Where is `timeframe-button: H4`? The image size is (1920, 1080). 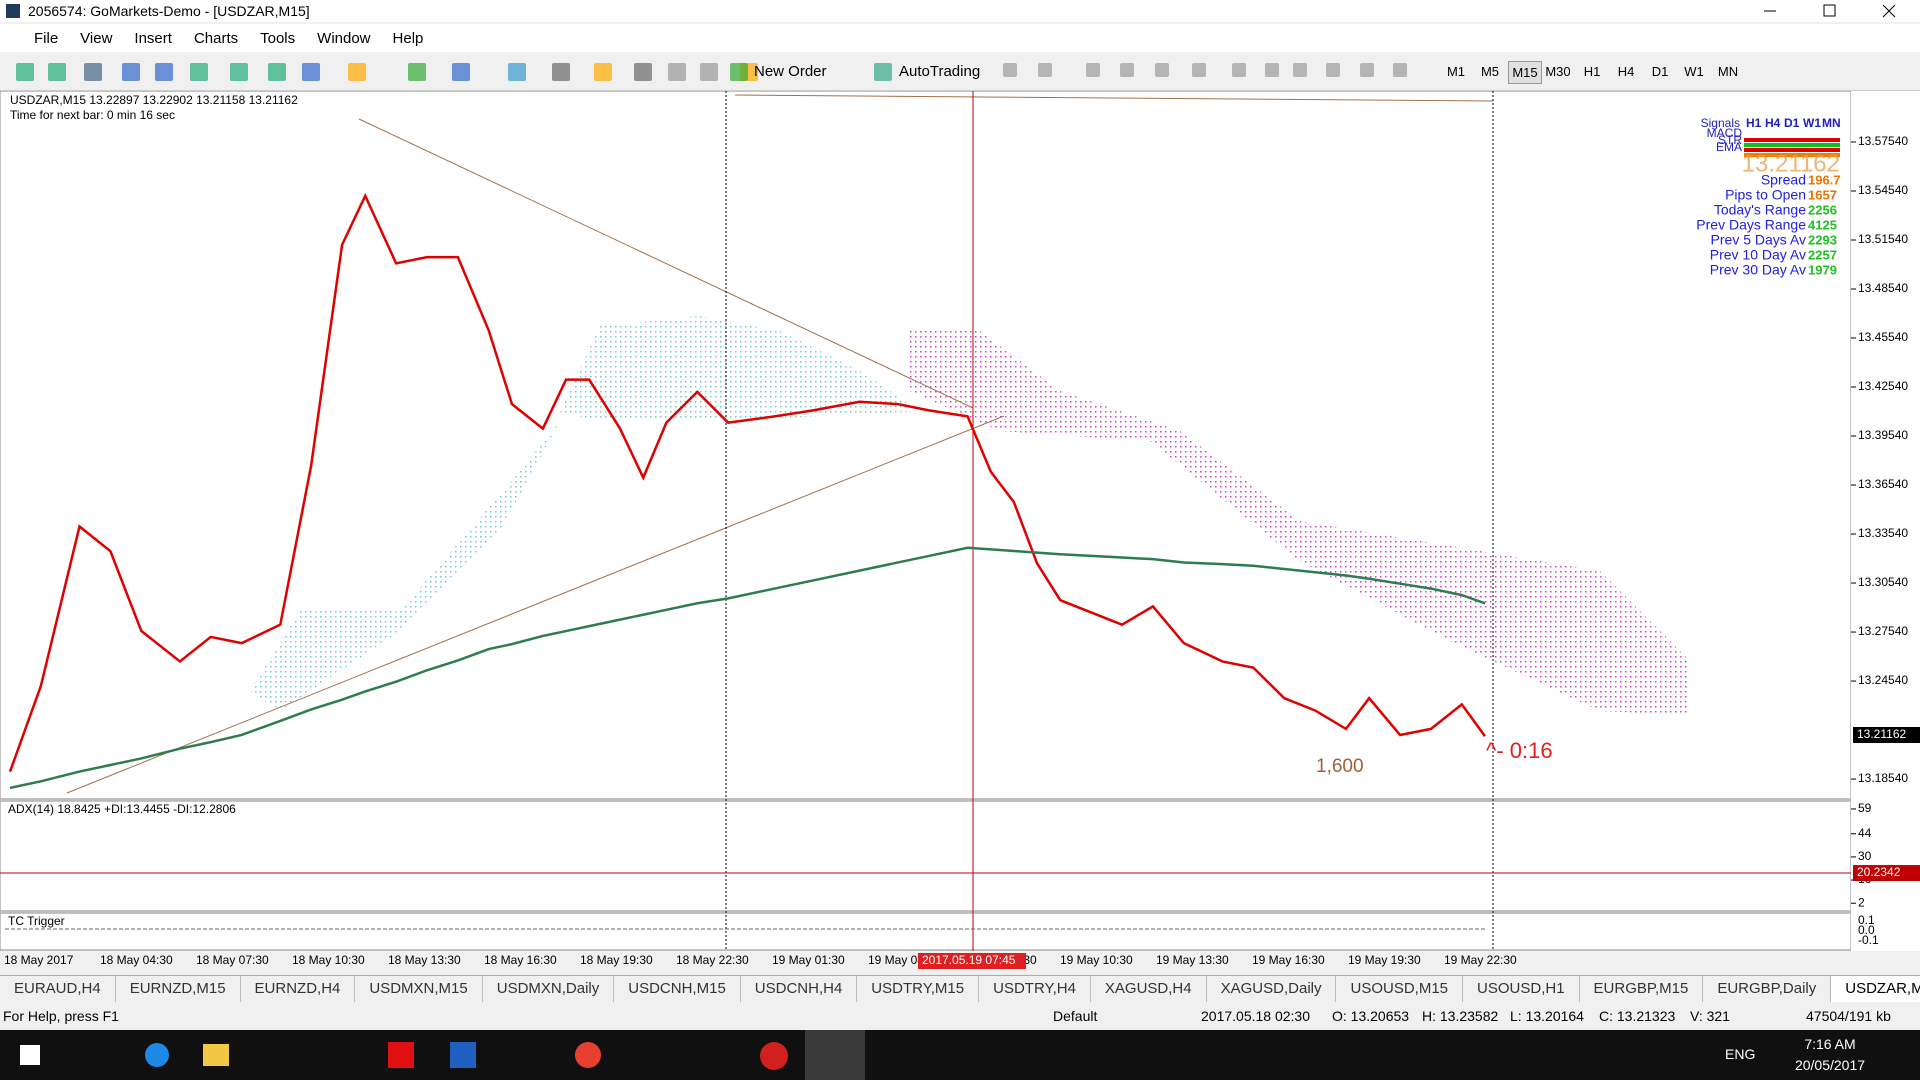 timeframe-button: H4 is located at coordinates (1626, 71).